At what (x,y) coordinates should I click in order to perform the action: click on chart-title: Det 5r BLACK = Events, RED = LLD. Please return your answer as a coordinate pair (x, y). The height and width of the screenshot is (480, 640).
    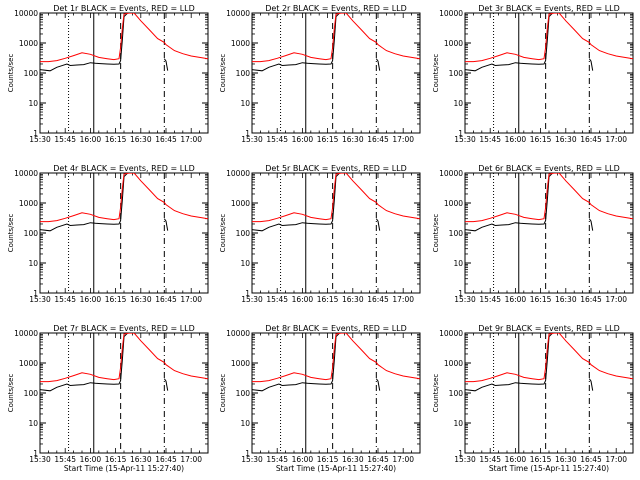
    Looking at the image, I should click on (336, 168).